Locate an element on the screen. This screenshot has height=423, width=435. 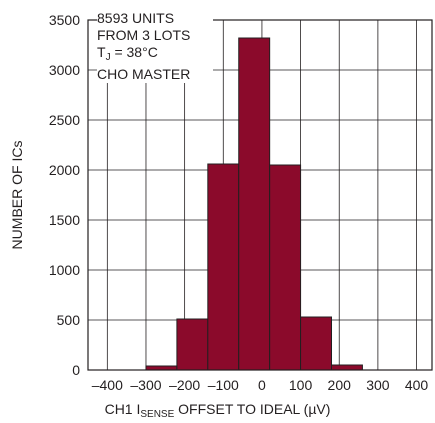
x-tick-label: –400 is located at coordinates (107, 385).